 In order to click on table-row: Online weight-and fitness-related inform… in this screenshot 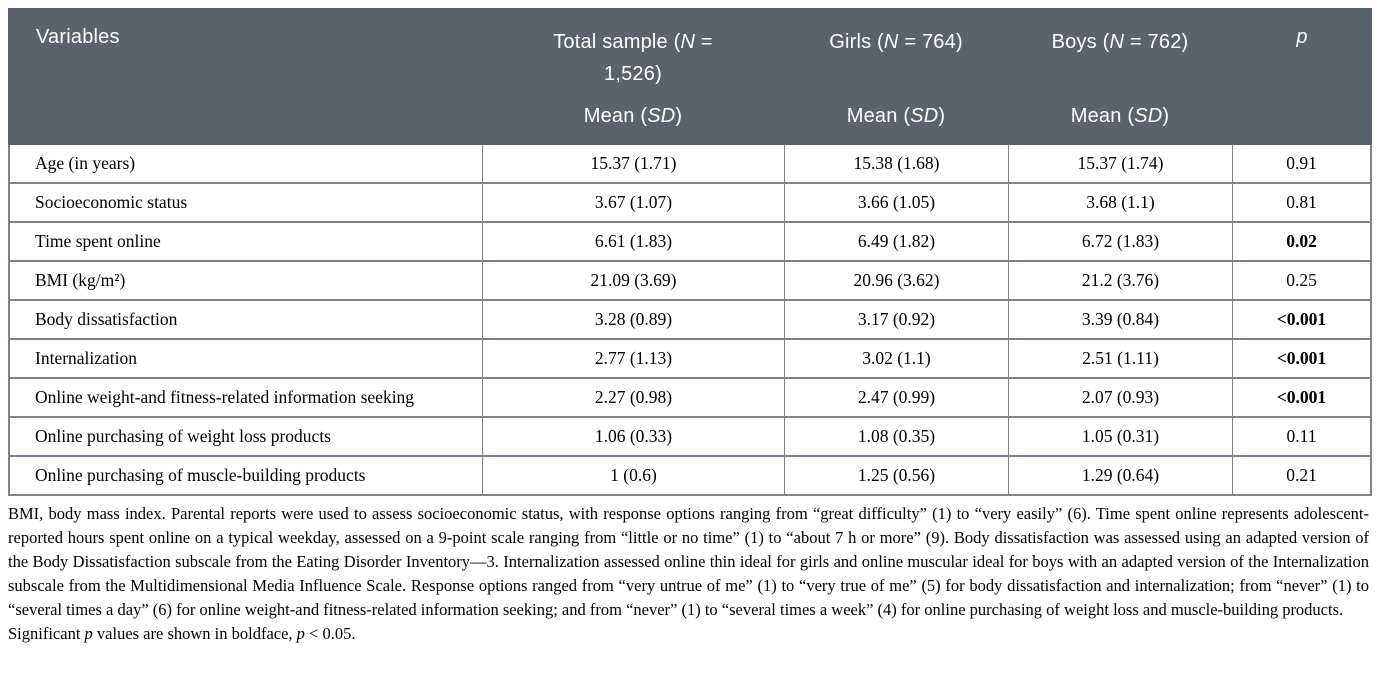, I will do `click(690, 398)`.